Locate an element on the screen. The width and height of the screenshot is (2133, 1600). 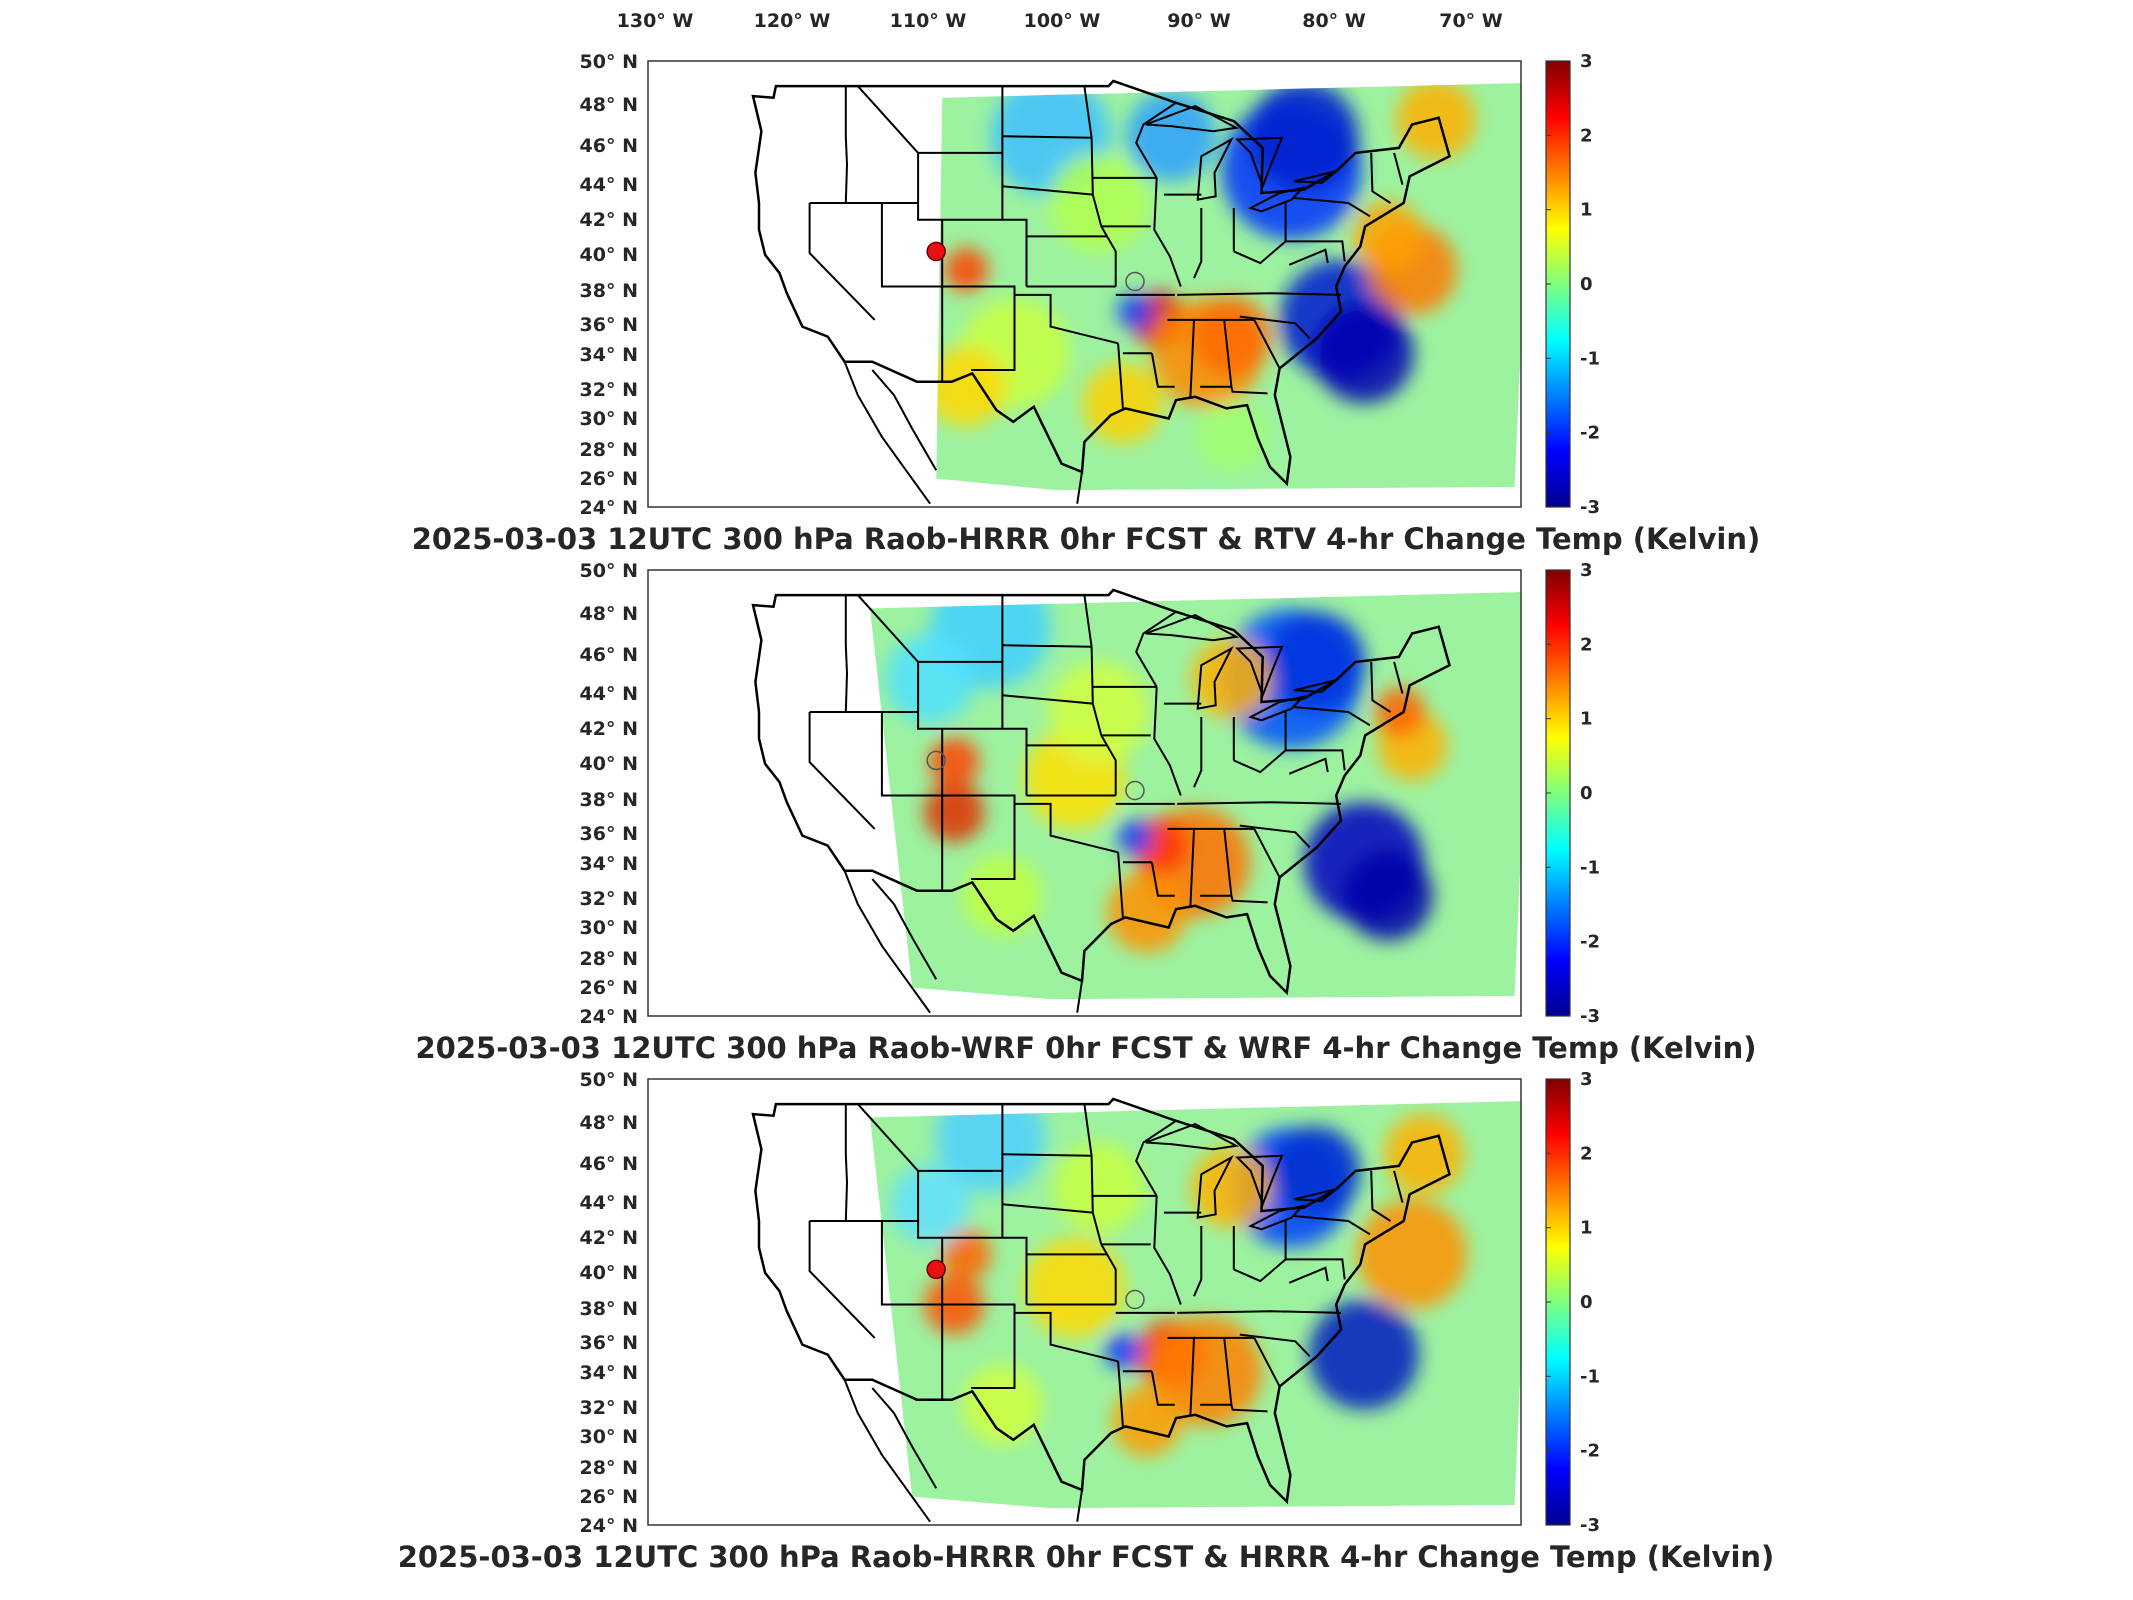
colorbar-tick-label: -3 is located at coordinates (1590, 1016).